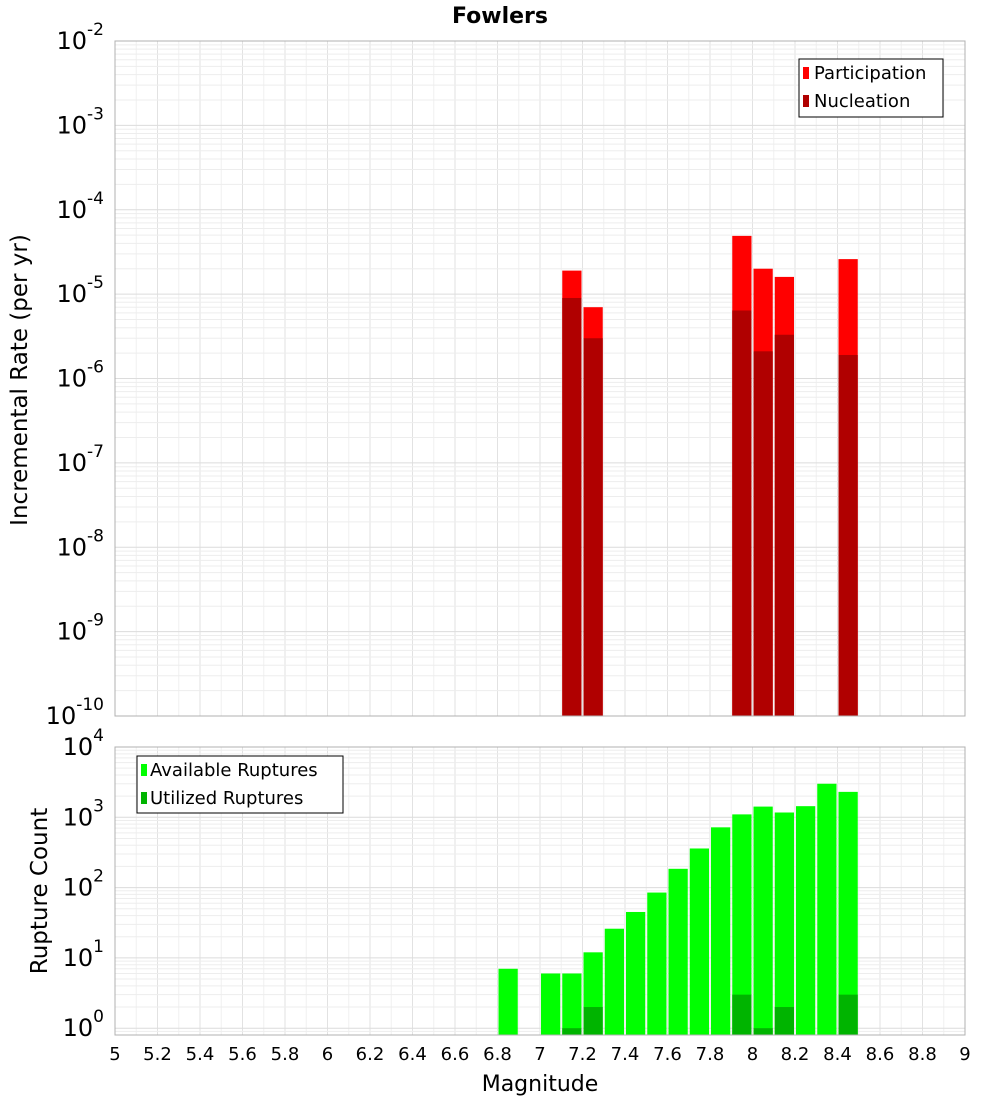  What do you see at coordinates (83, 813) in the screenshot?
I see `count-y-tick-label: 10³` at bounding box center [83, 813].